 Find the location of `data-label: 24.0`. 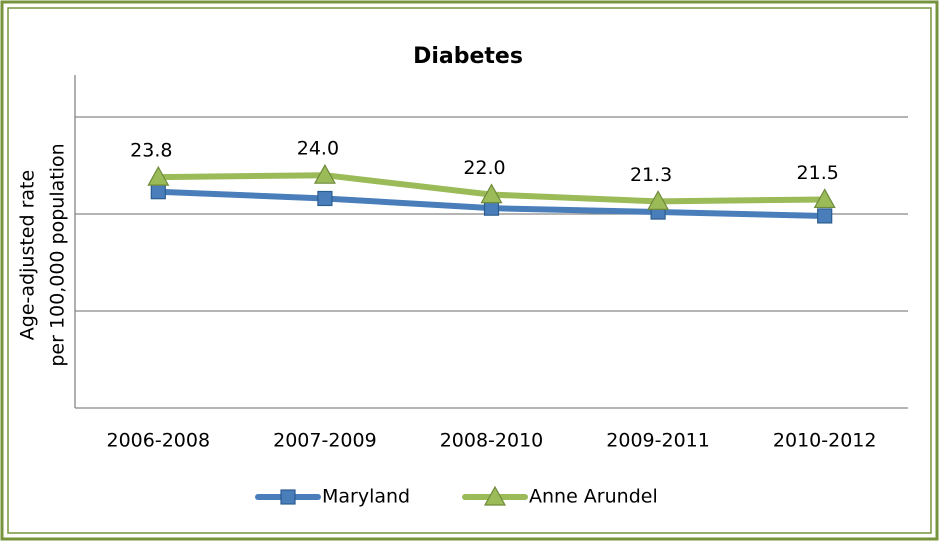

data-label: 24.0 is located at coordinates (318, 149).